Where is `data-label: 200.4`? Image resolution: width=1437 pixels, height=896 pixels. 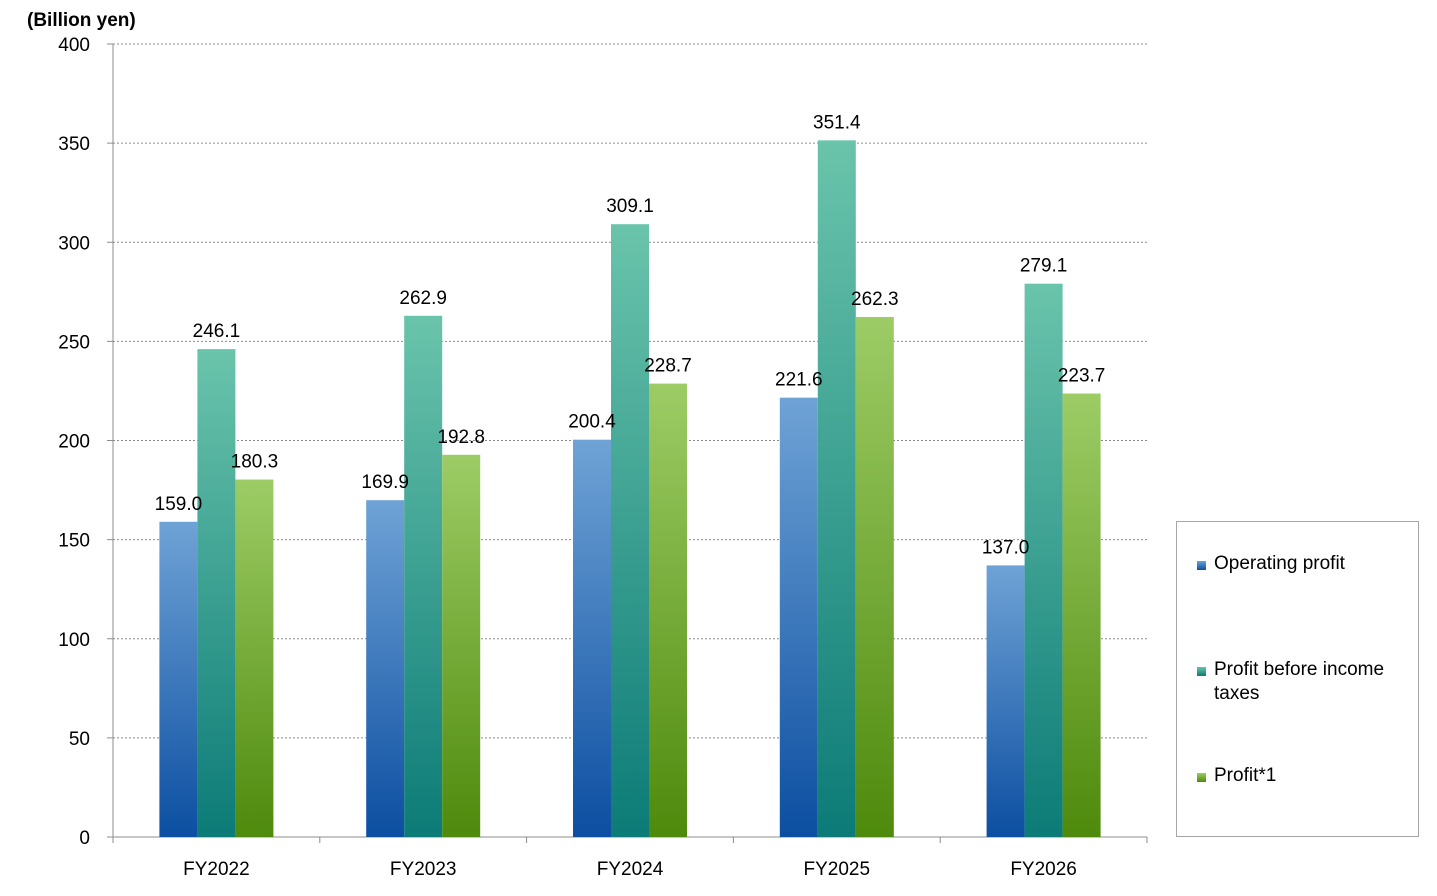 data-label: 200.4 is located at coordinates (592, 422).